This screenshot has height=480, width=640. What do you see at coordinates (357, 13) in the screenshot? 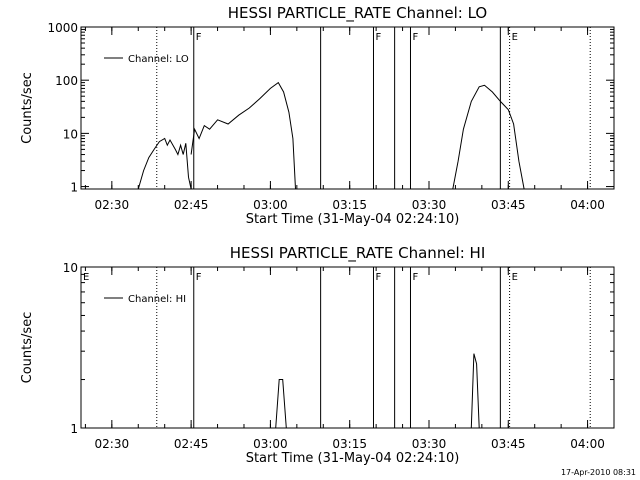
I see `chart-title: HESSI PARTICLE_RATE Channel: LO` at bounding box center [357, 13].